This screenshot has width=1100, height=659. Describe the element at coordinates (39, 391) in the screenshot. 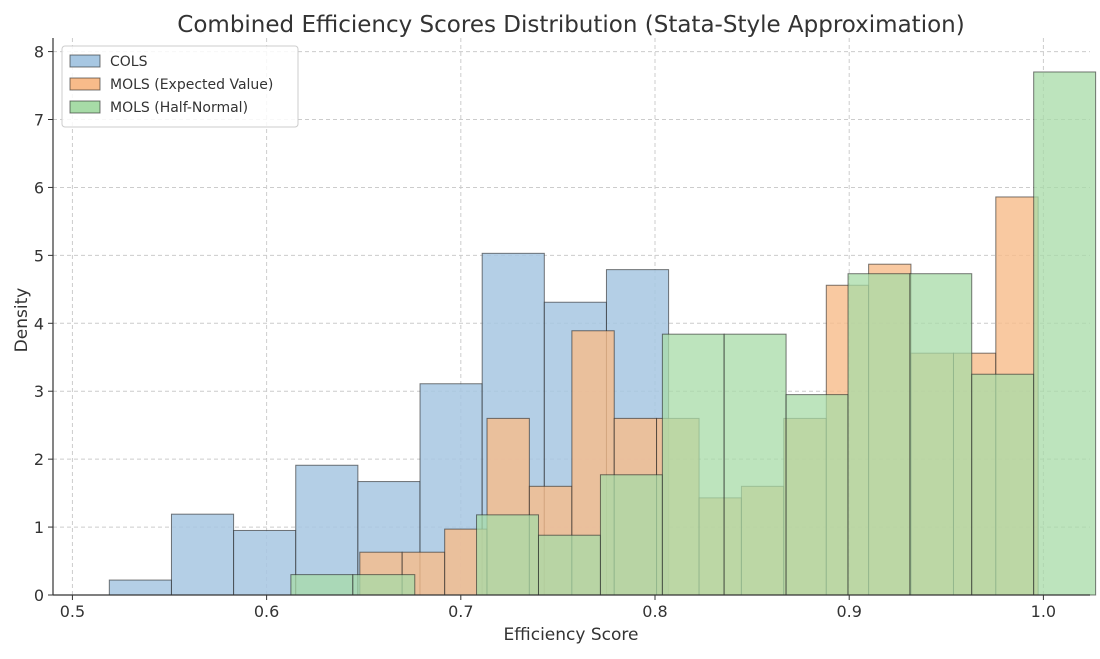

I see `y-tick-label: 3` at that location.